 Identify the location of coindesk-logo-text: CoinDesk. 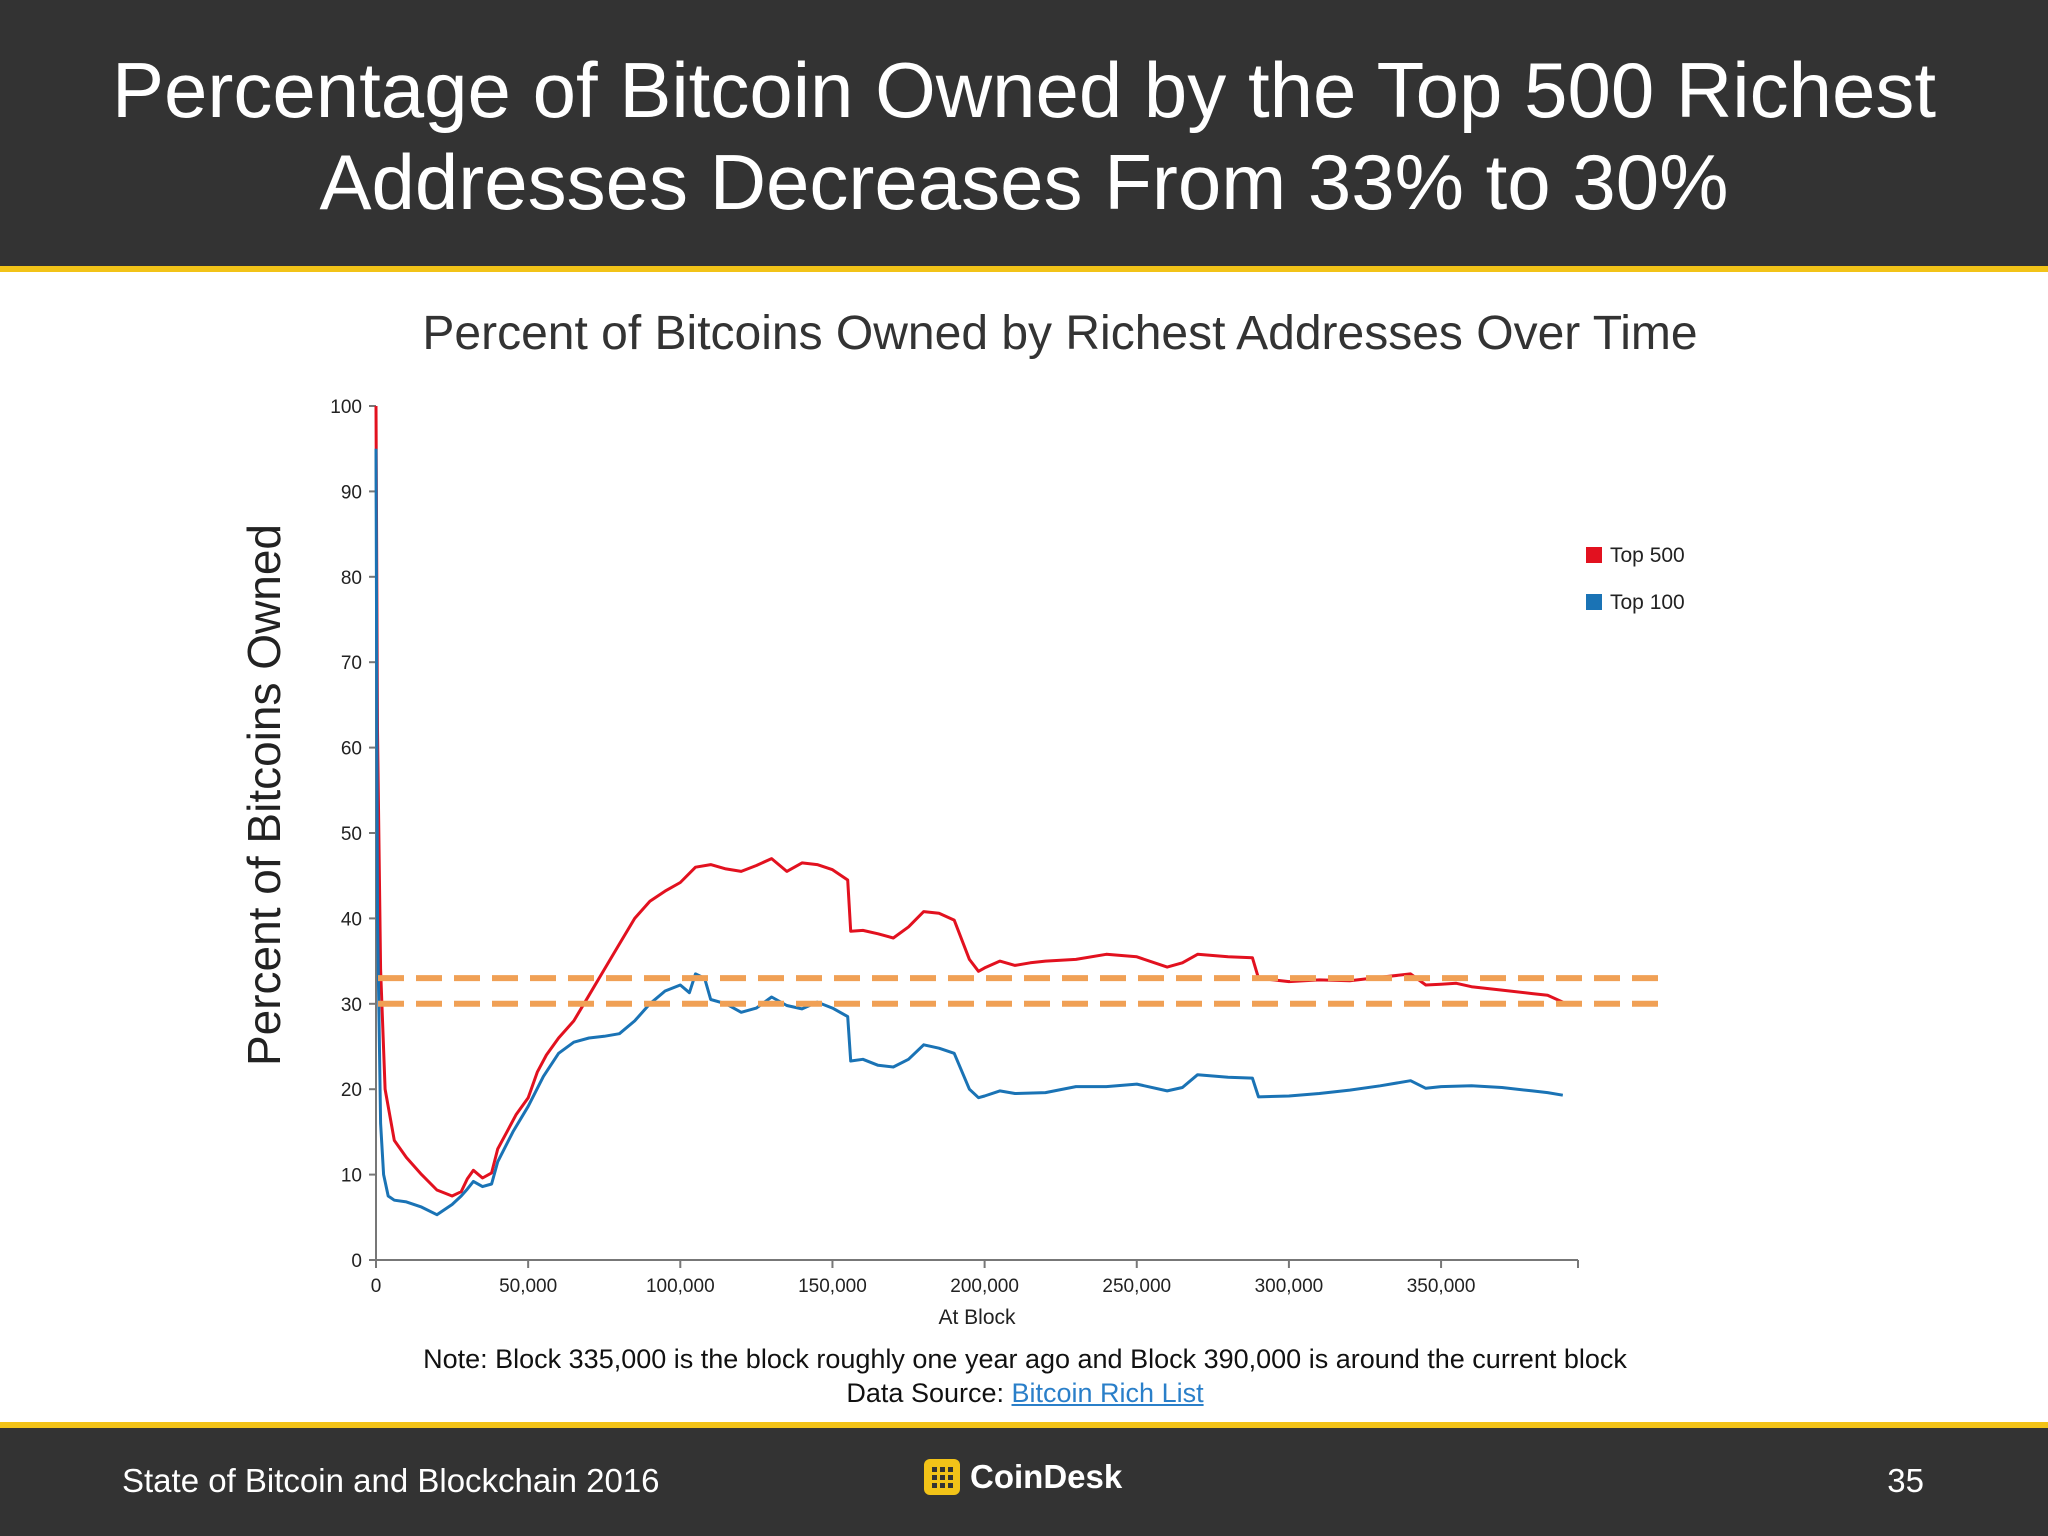
(1046, 1476).